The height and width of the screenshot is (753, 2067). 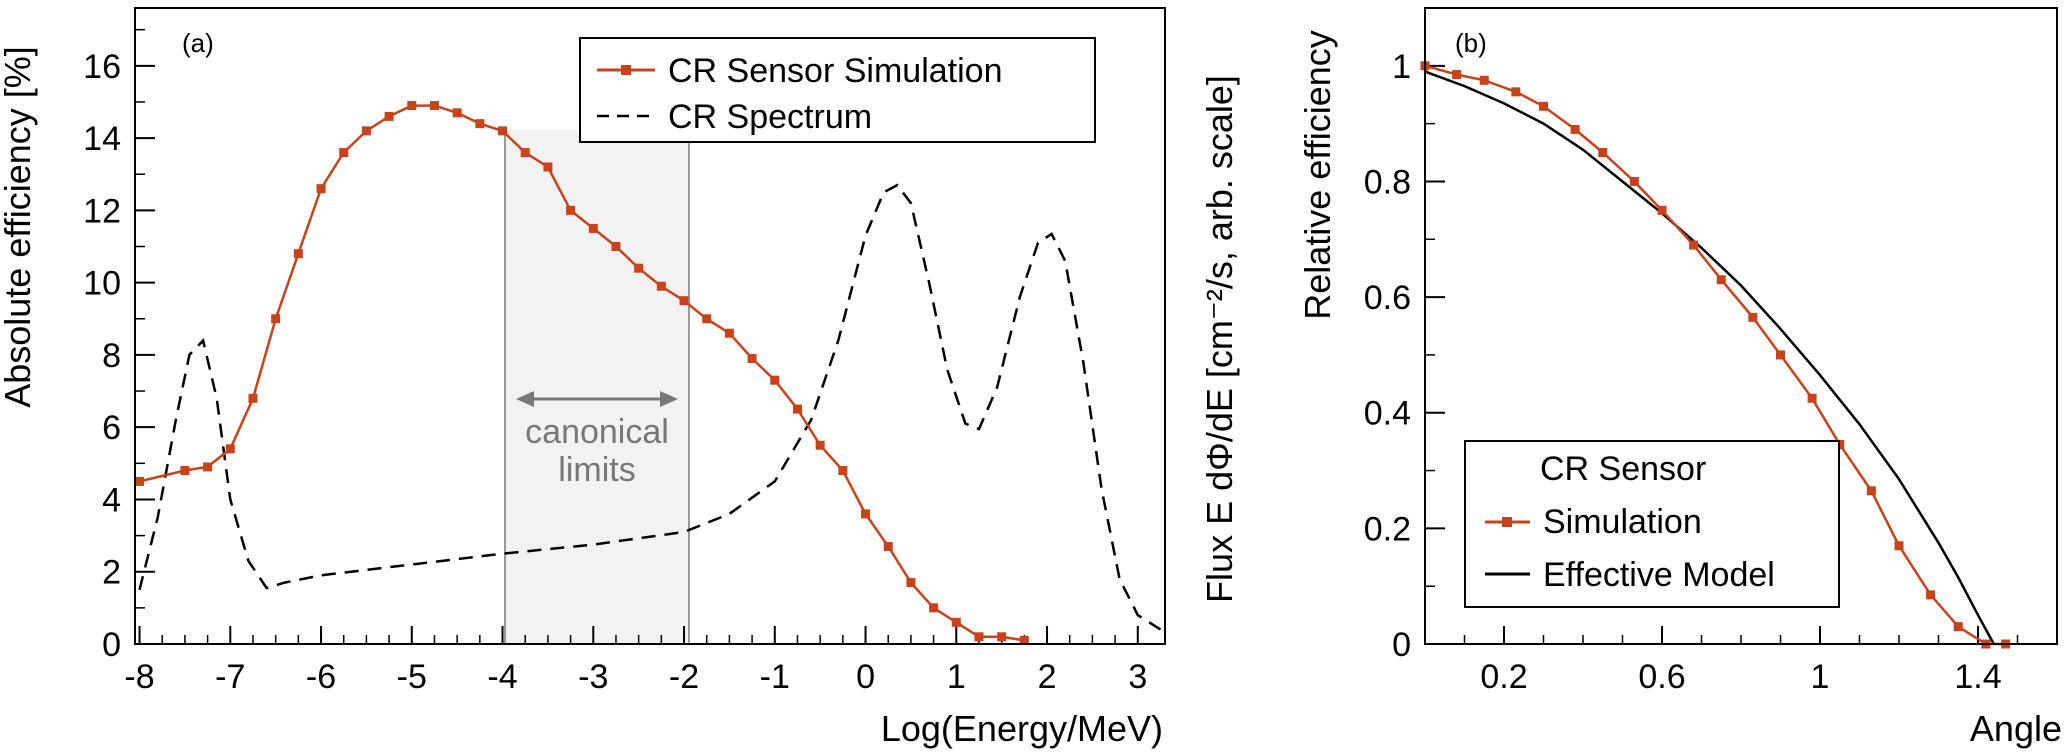 I want to click on panel-a-x-tick-label: -3, so click(x=593, y=677).